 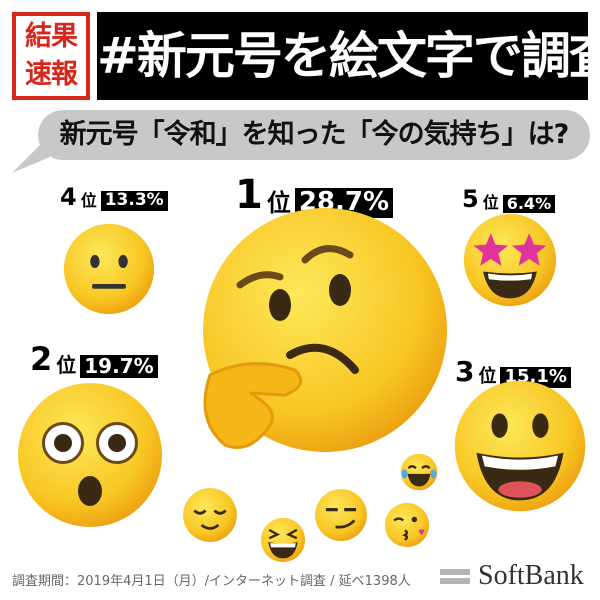 What do you see at coordinates (210, 515) in the screenshot?
I see `relieved-face-icon` at bounding box center [210, 515].